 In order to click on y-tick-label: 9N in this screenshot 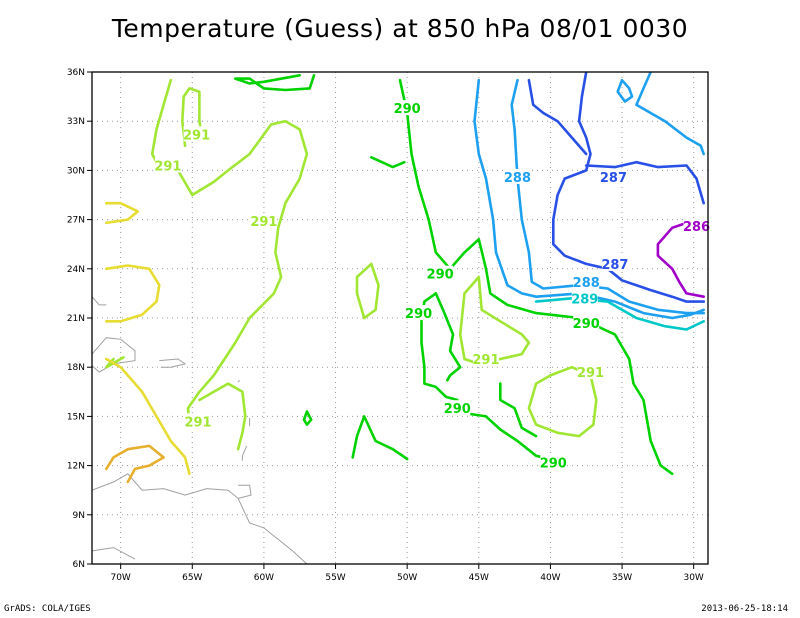, I will do `click(79, 516)`.